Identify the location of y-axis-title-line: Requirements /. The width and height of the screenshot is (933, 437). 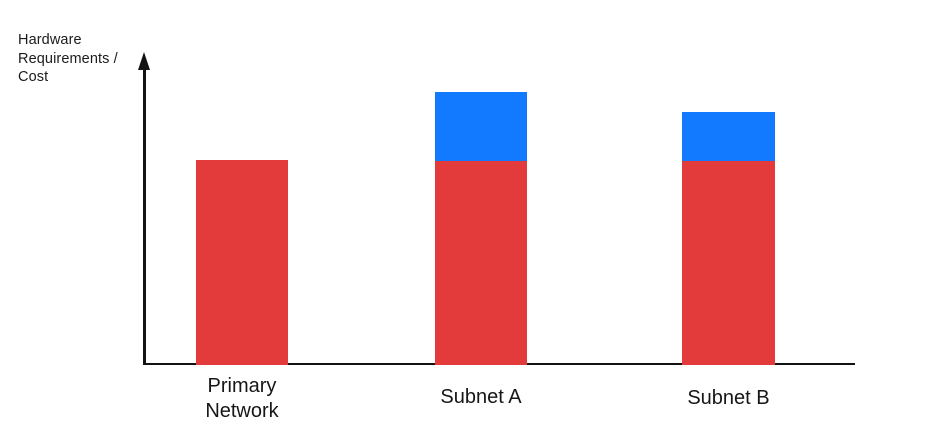
(68, 58).